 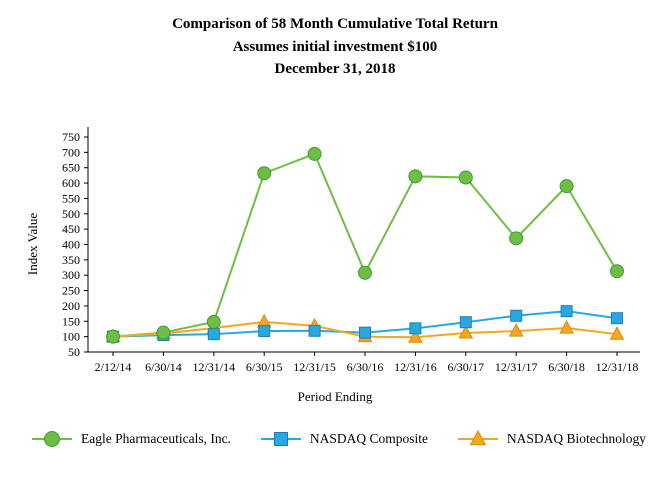 What do you see at coordinates (335, 396) in the screenshot?
I see `x-axis-label: Period Ending` at bounding box center [335, 396].